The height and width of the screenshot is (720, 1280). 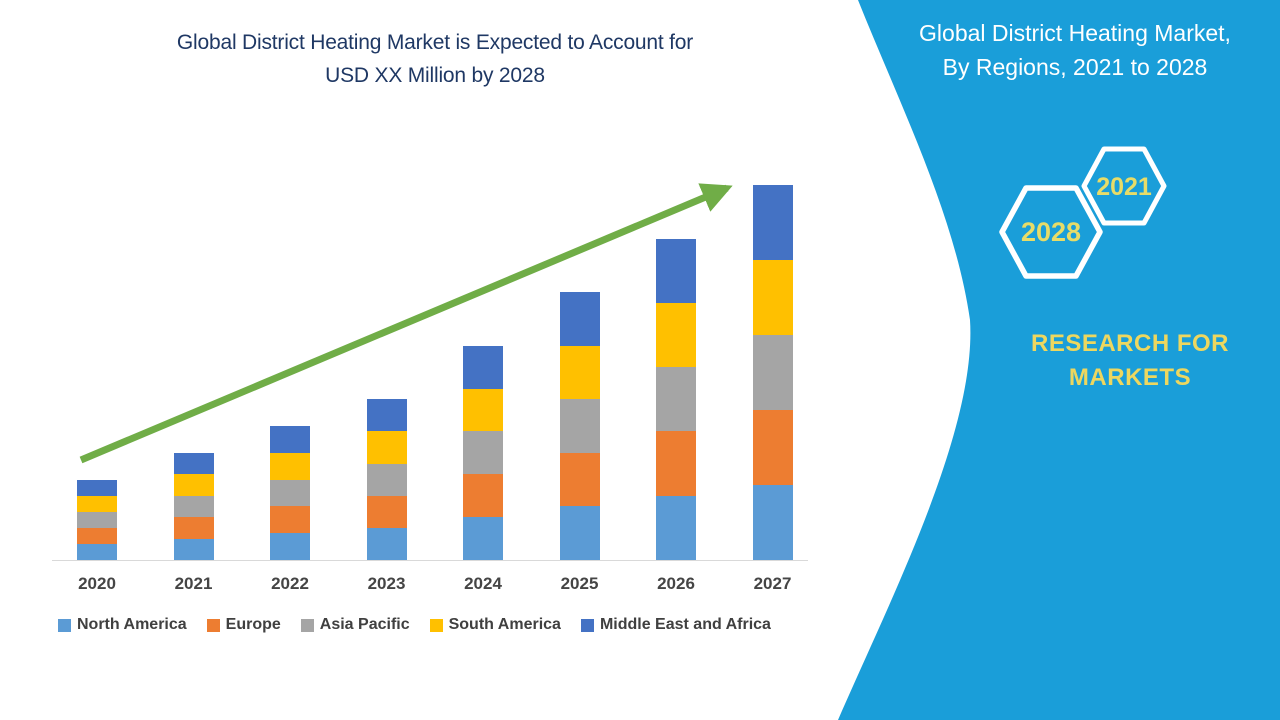 I want to click on legend-label: South America, so click(x=504, y=624).